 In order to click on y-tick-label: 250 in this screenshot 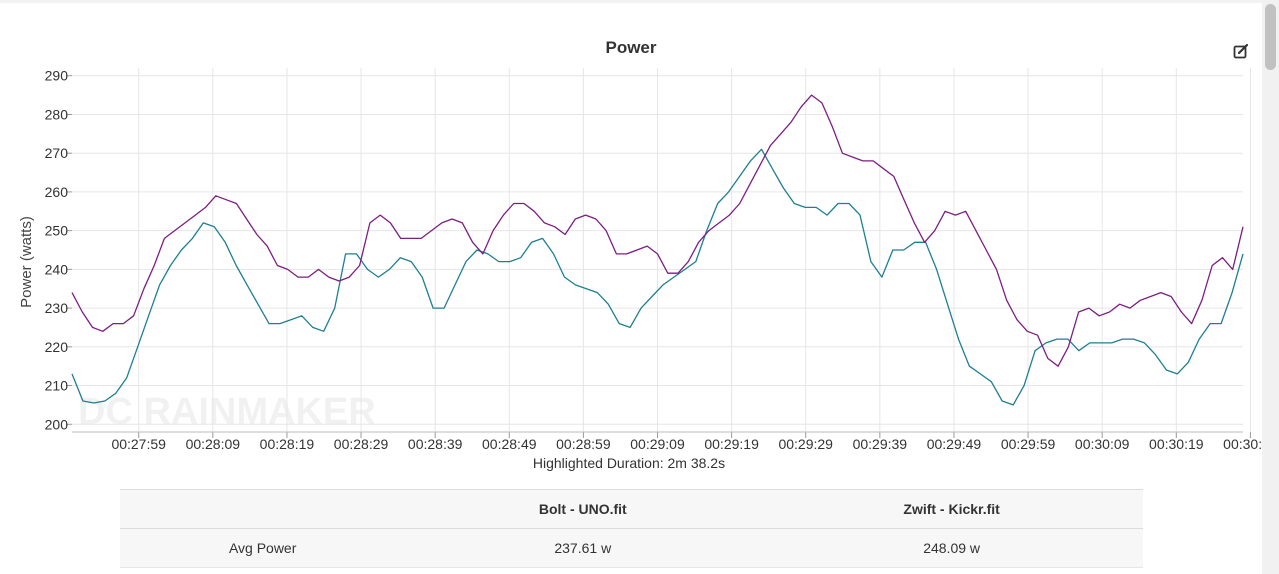, I will do `click(57, 231)`.